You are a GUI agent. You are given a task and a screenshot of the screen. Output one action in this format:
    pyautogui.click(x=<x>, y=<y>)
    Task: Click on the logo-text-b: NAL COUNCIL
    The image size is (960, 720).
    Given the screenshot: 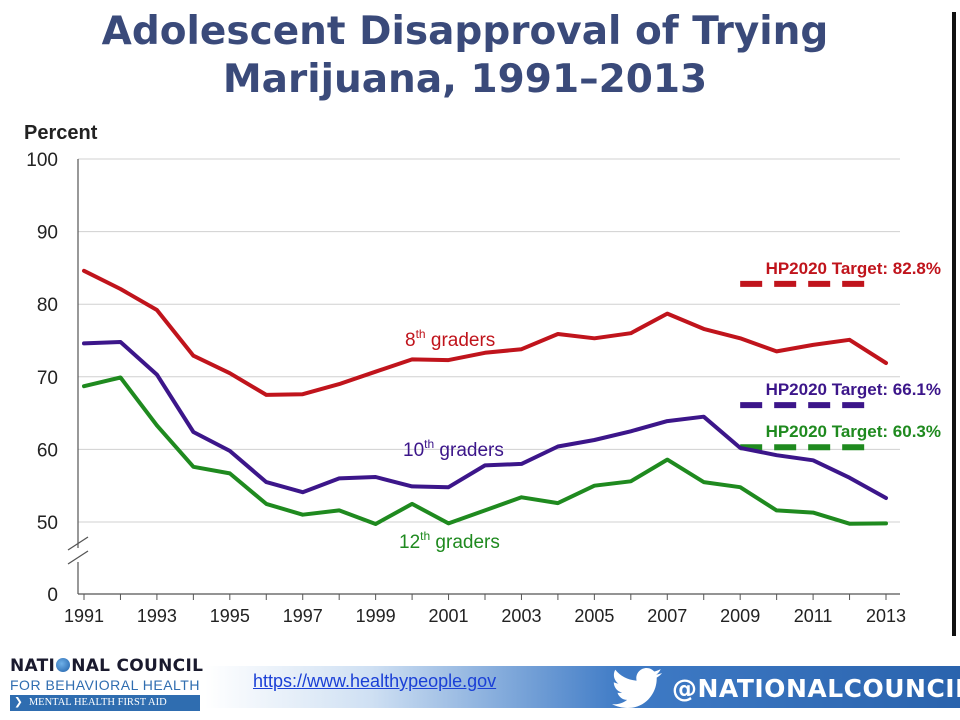 What is the action you would take?
    pyautogui.click(x=137, y=666)
    